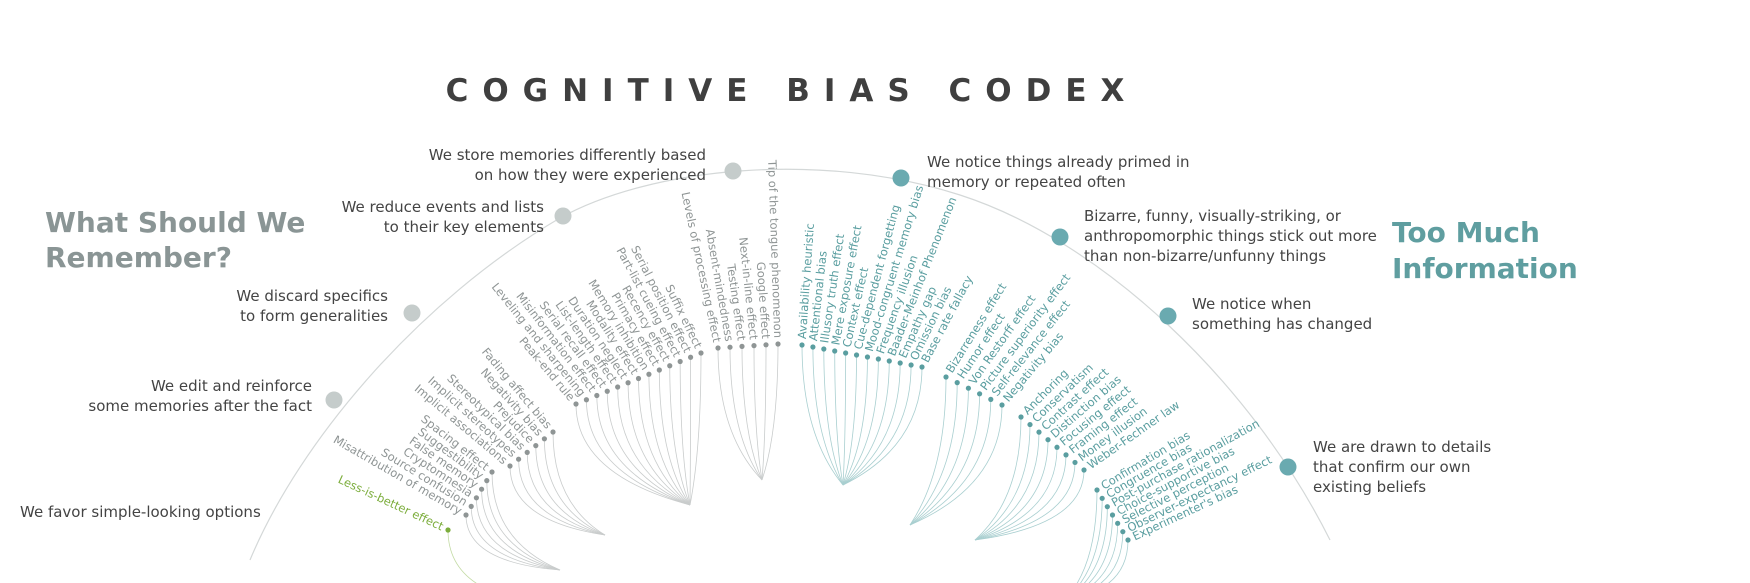 The height and width of the screenshot is (583, 1750). Describe the element at coordinates (763, 300) in the screenshot. I see `leaf-label: Google effect` at that location.